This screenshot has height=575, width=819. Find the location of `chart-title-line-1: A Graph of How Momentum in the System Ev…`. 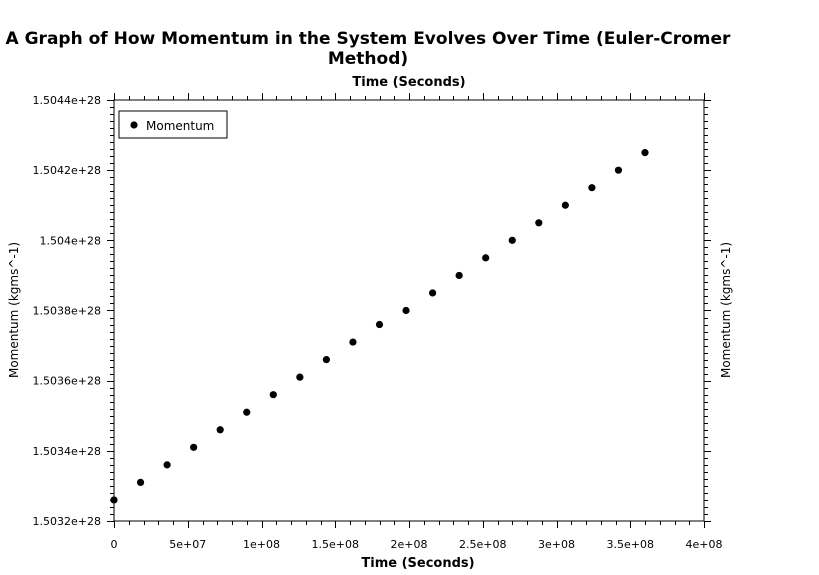

chart-title-line-1: A Graph of How Momentum in the System Ev… is located at coordinates (369, 39).